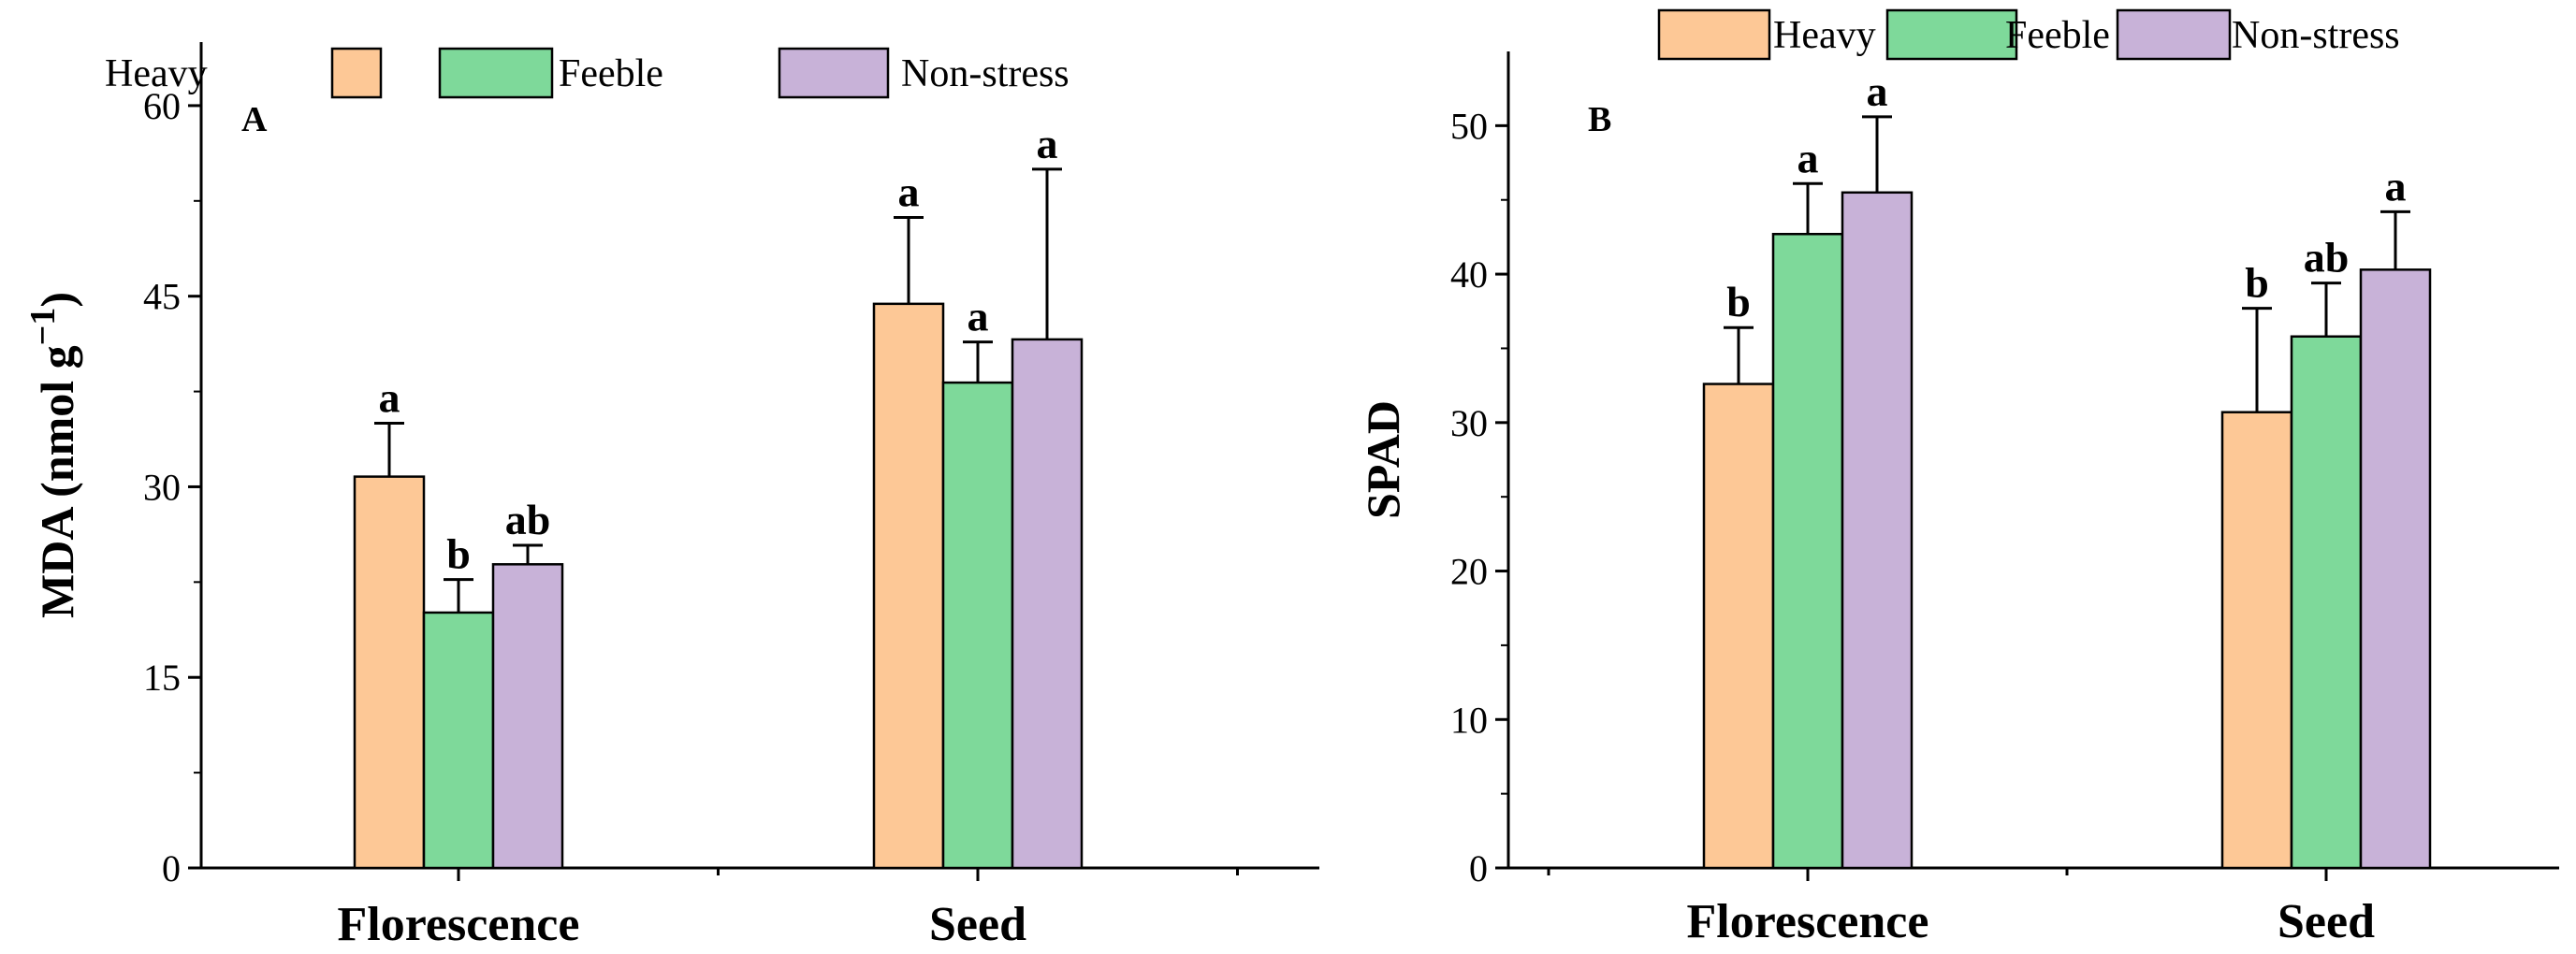 This screenshot has height=954, width=2576. What do you see at coordinates (1469, 572) in the screenshot?
I see `y-tick-label: 20` at bounding box center [1469, 572].